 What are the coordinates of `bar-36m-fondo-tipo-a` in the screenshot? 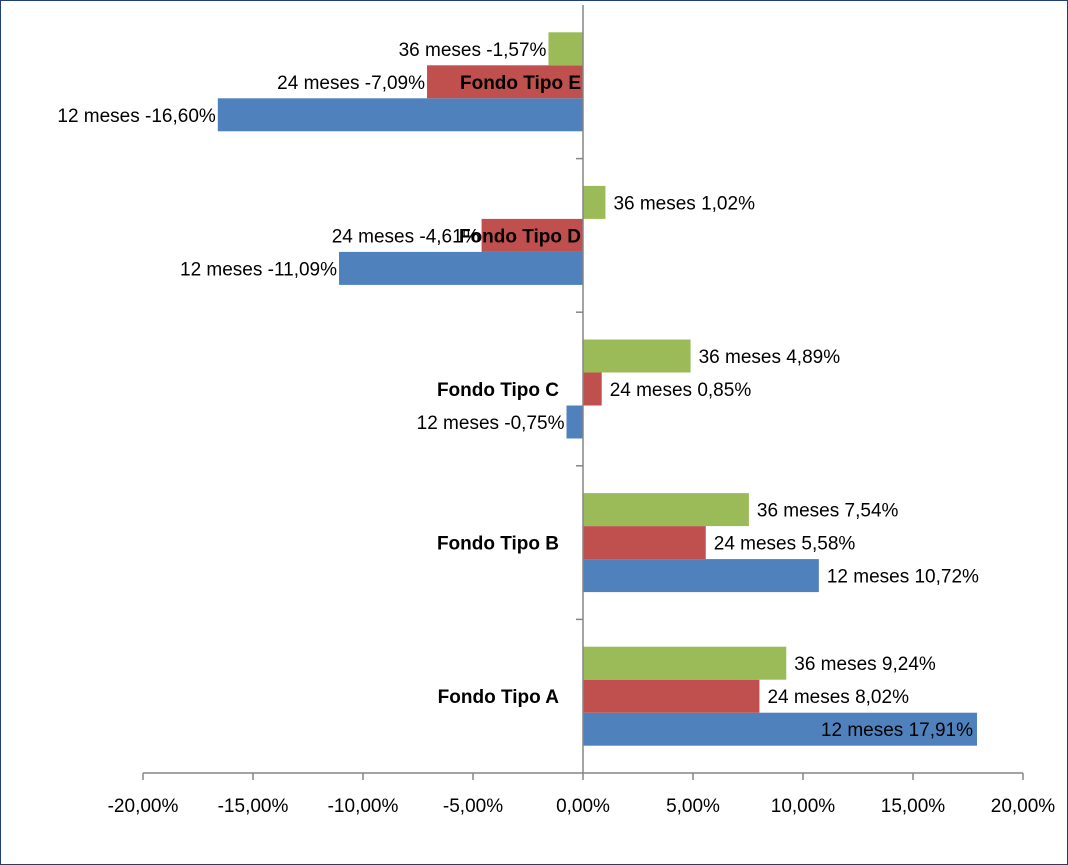 It's located at (685, 663).